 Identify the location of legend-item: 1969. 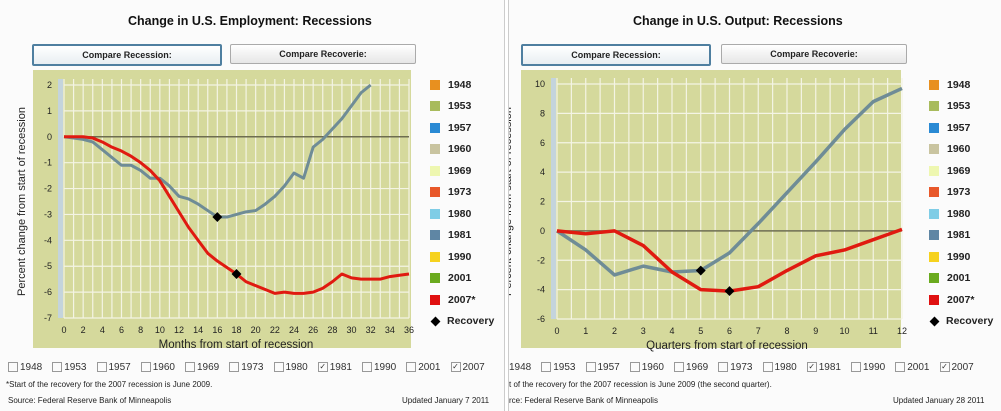
(462, 171).